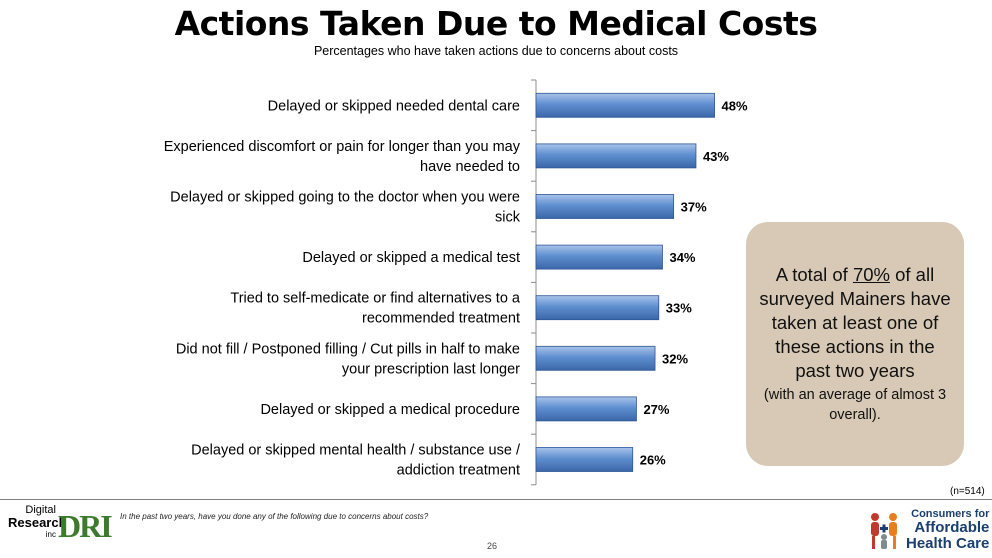  I want to click on bar-value-label: 48%, so click(735, 105).